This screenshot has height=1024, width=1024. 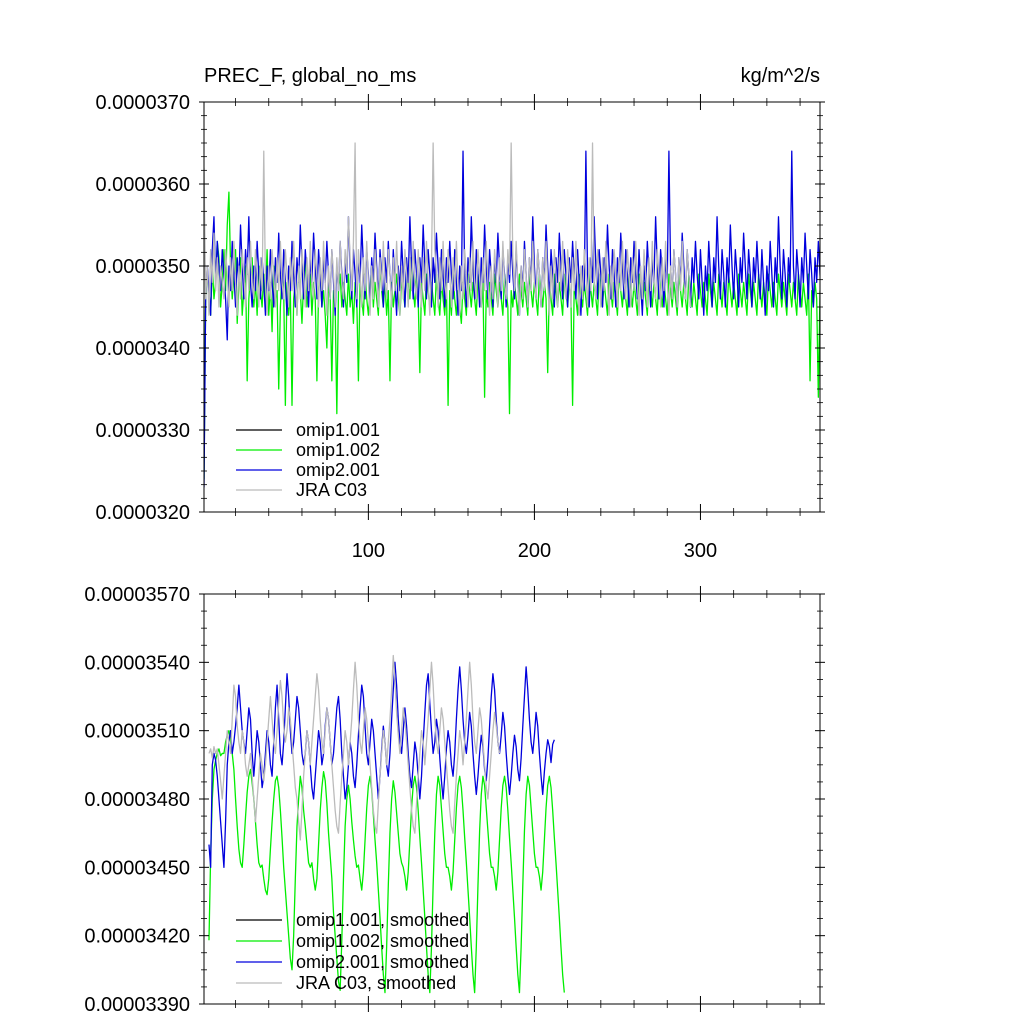 What do you see at coordinates (338, 450) in the screenshot?
I see `top-legend-label-1: omip1.002` at bounding box center [338, 450].